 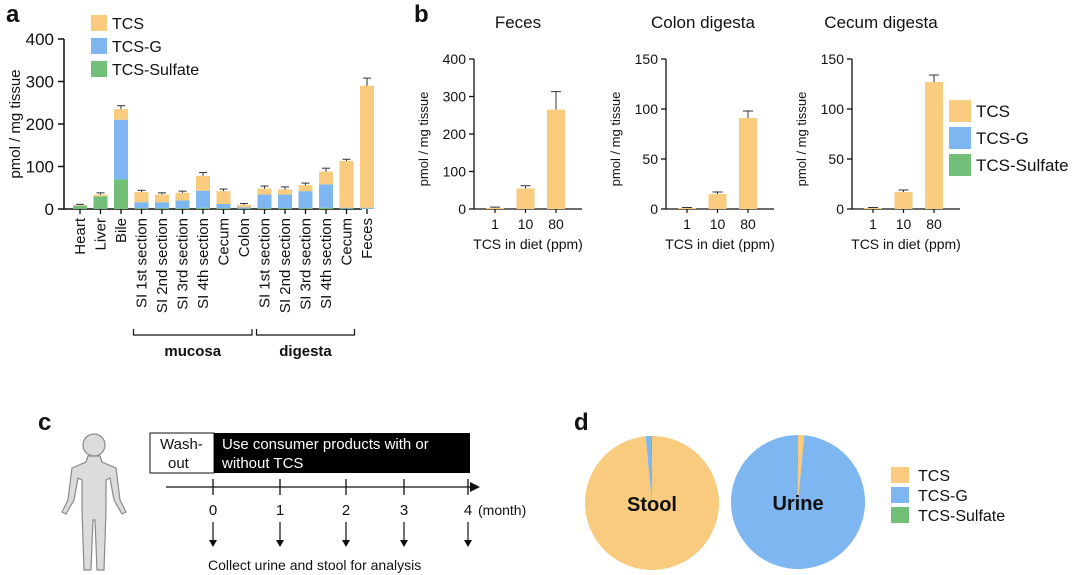 I want to click on a-x-tick-label: Feces, so click(x=367, y=238).